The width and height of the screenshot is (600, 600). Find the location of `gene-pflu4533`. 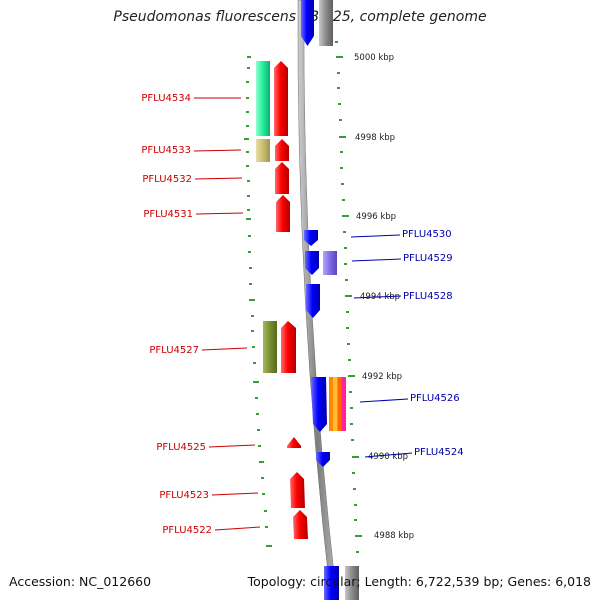

gene-pflu4533 is located at coordinates (282, 150).